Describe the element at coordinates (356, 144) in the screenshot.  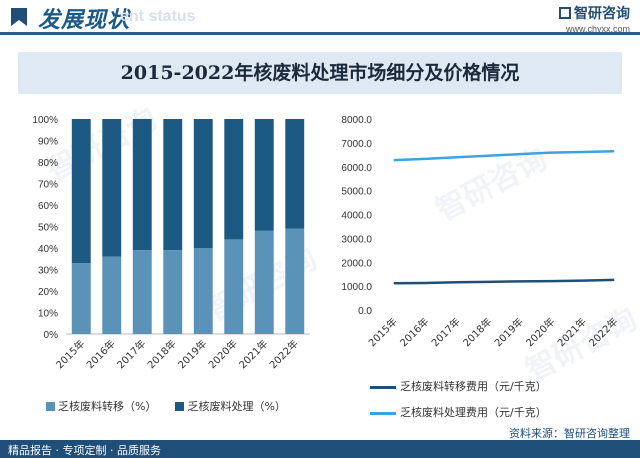
I see `y-tick-label: 7000.0` at that location.